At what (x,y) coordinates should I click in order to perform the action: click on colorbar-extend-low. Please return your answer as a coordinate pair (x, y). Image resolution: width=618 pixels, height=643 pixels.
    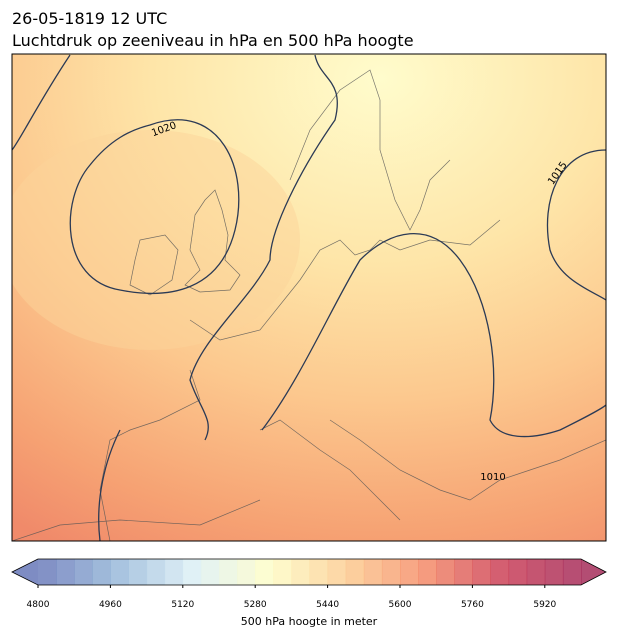
    Looking at the image, I should click on (25, 572).